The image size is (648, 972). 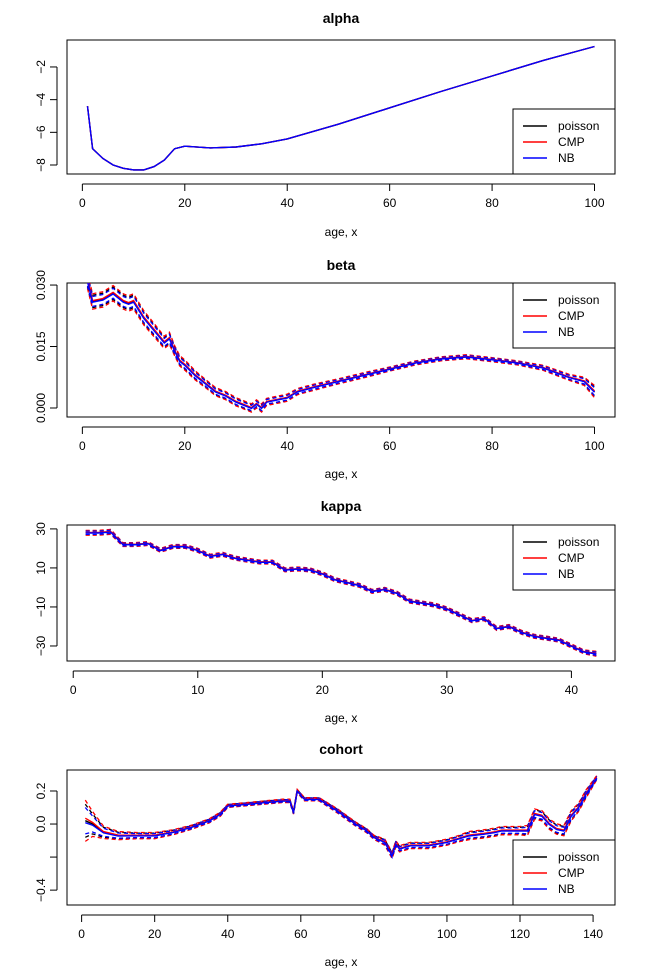 I want to click on y-tick-label: −30, so click(x=41, y=645).